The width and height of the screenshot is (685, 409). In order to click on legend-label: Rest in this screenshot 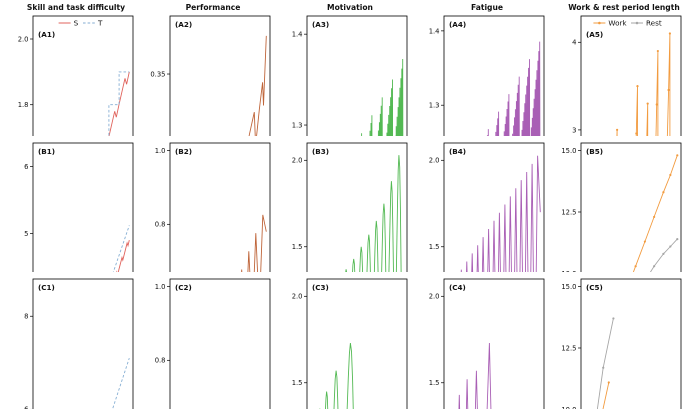, I will do `click(654, 23)`.